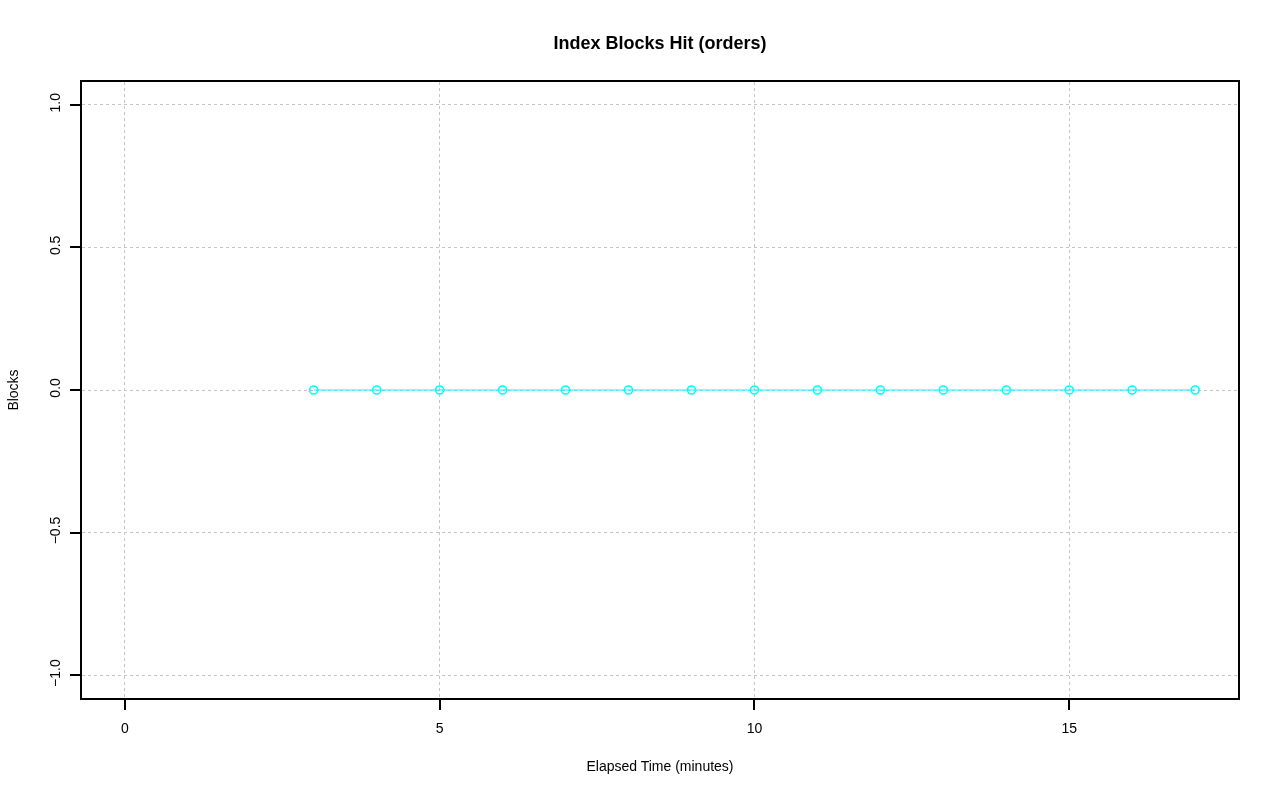 The image size is (1280, 801). What do you see at coordinates (12, 390) in the screenshot?
I see `y-axis-title: Blocks` at bounding box center [12, 390].